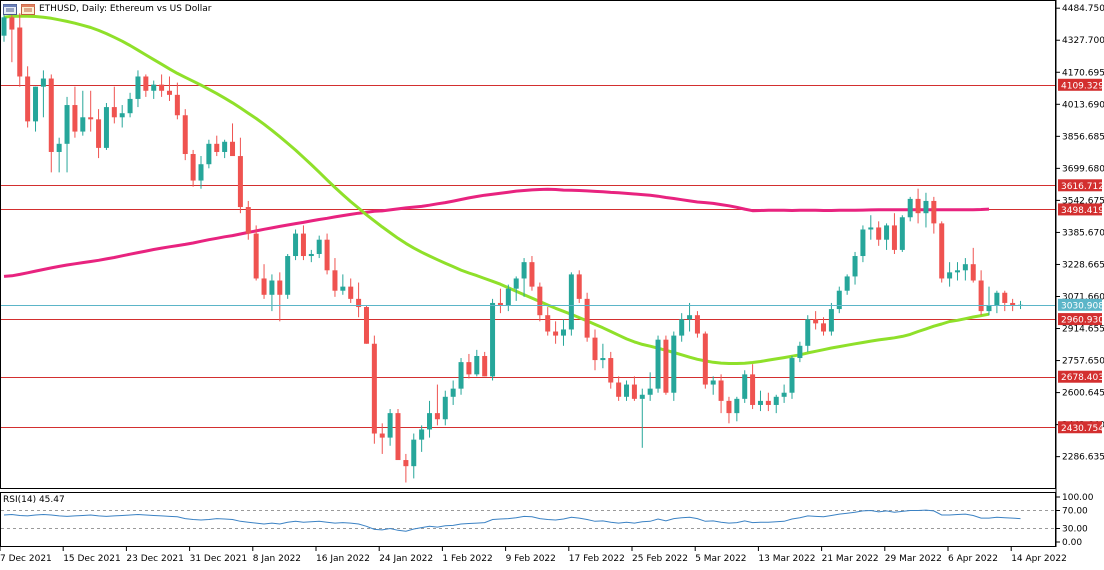  Describe the element at coordinates (973, 559) in the screenshot. I see `time-tick-label: 6 Apr 2022` at that location.